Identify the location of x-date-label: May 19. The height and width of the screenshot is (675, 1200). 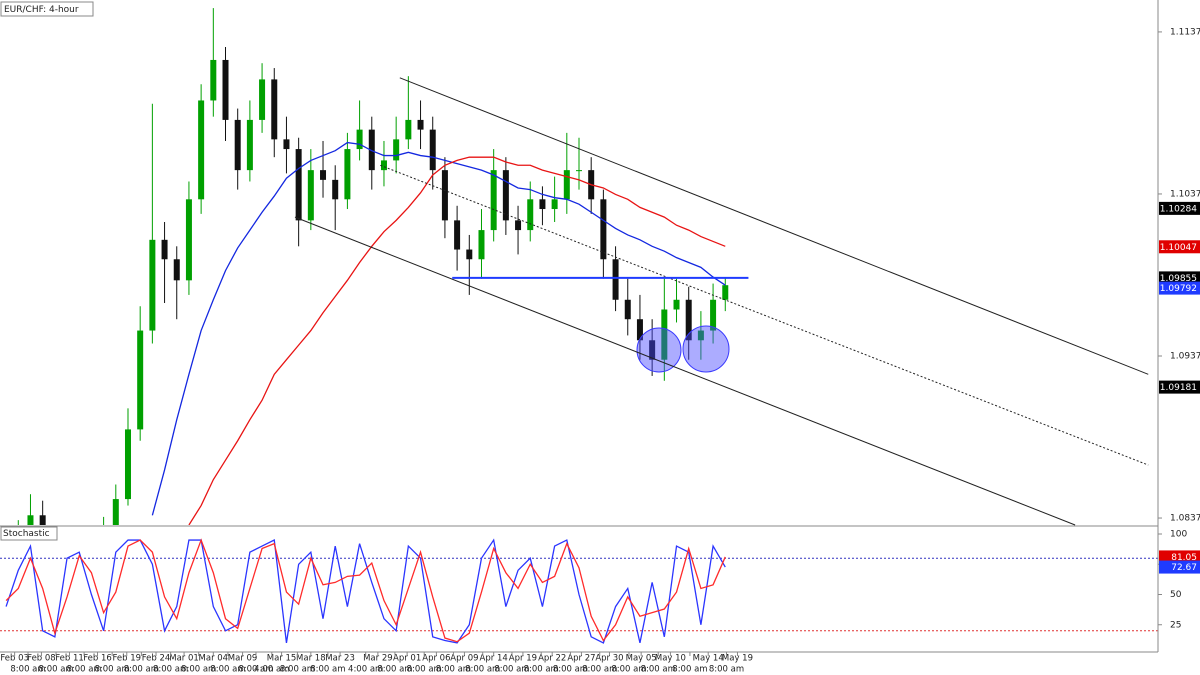
(737, 659).